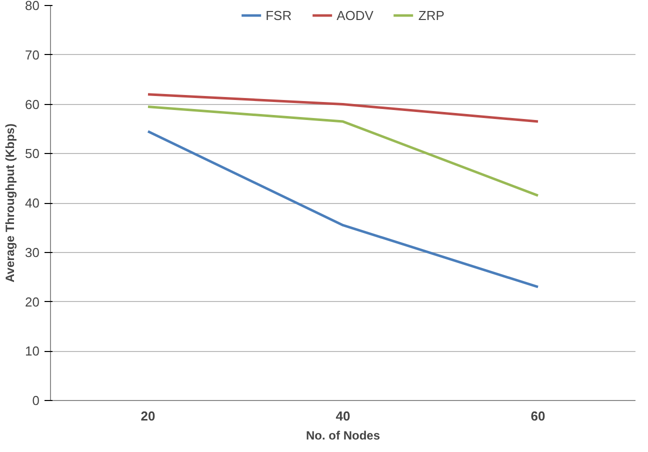 Image resolution: width=648 pixels, height=452 pixels. What do you see at coordinates (355, 15) in the screenshot?
I see `legend-label: AODV` at bounding box center [355, 15].